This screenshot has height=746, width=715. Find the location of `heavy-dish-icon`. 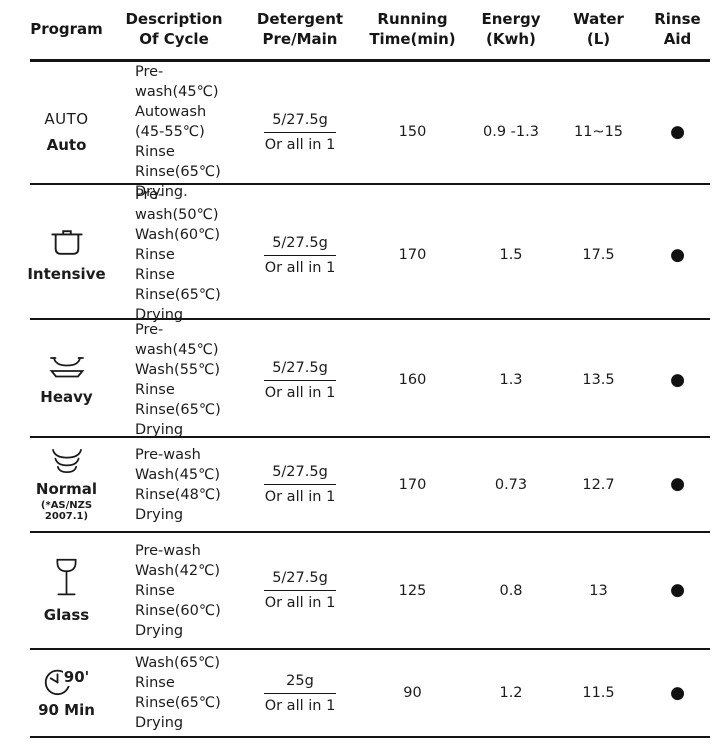

heavy-dish-icon is located at coordinates (66, 367).